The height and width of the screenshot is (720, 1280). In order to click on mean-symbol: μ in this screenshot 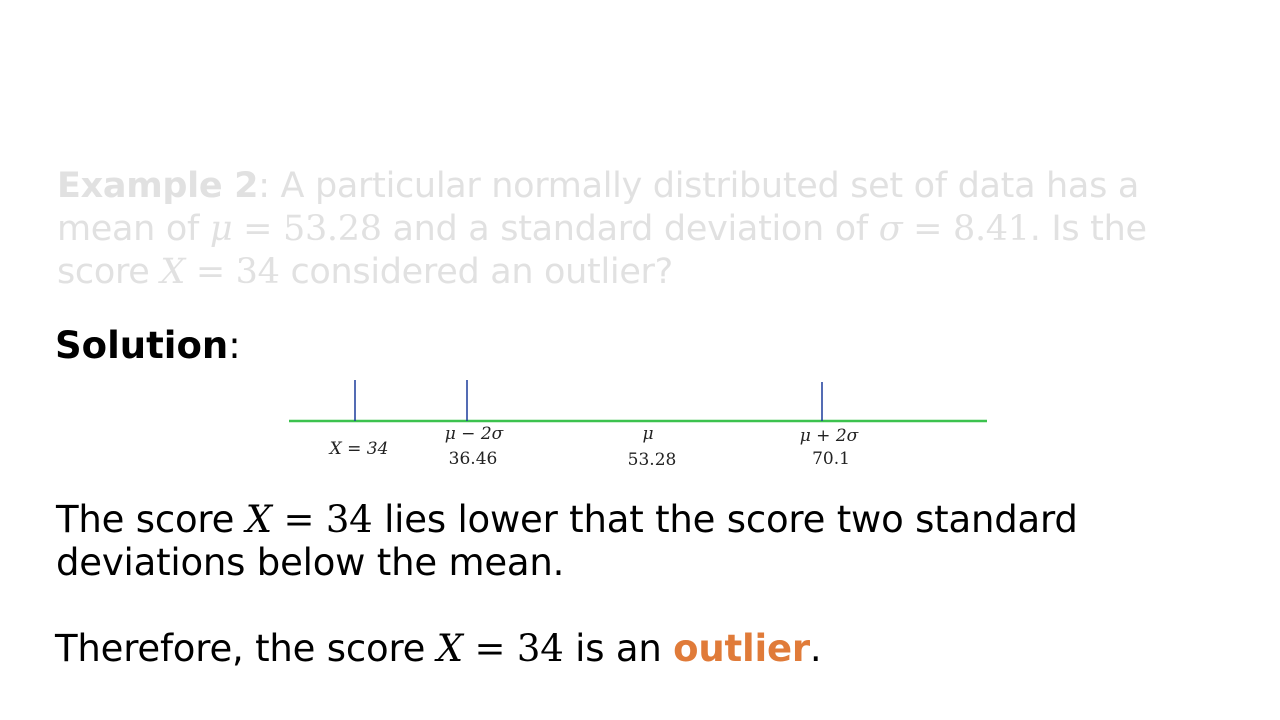, I will do `click(221, 229)`.